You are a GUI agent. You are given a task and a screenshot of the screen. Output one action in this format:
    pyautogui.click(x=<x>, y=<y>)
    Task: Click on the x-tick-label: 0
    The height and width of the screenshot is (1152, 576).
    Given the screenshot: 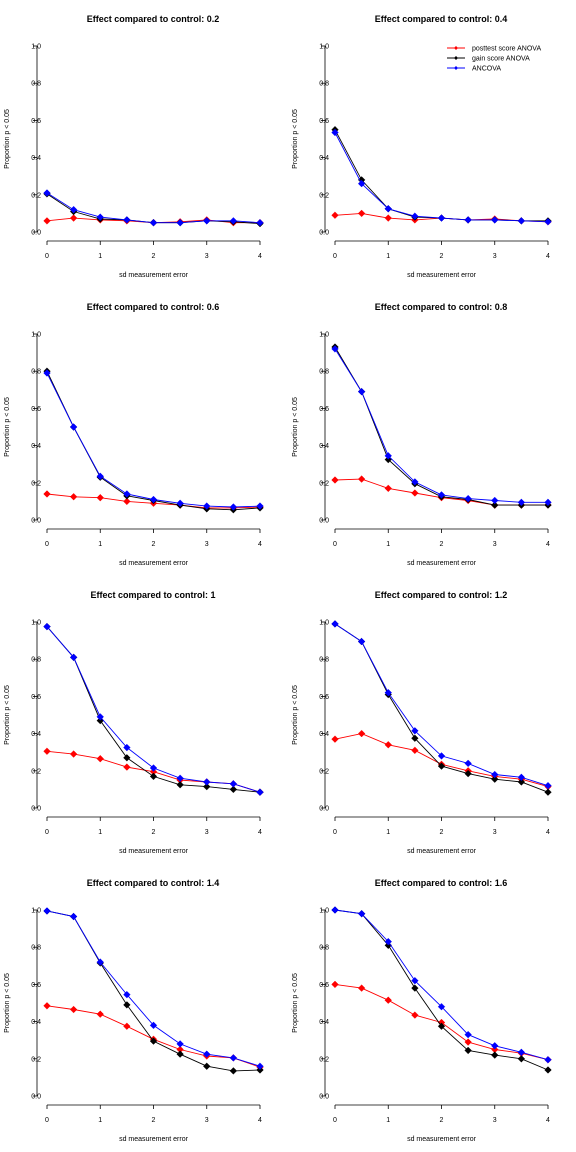 What is the action you would take?
    pyautogui.click(x=47, y=544)
    